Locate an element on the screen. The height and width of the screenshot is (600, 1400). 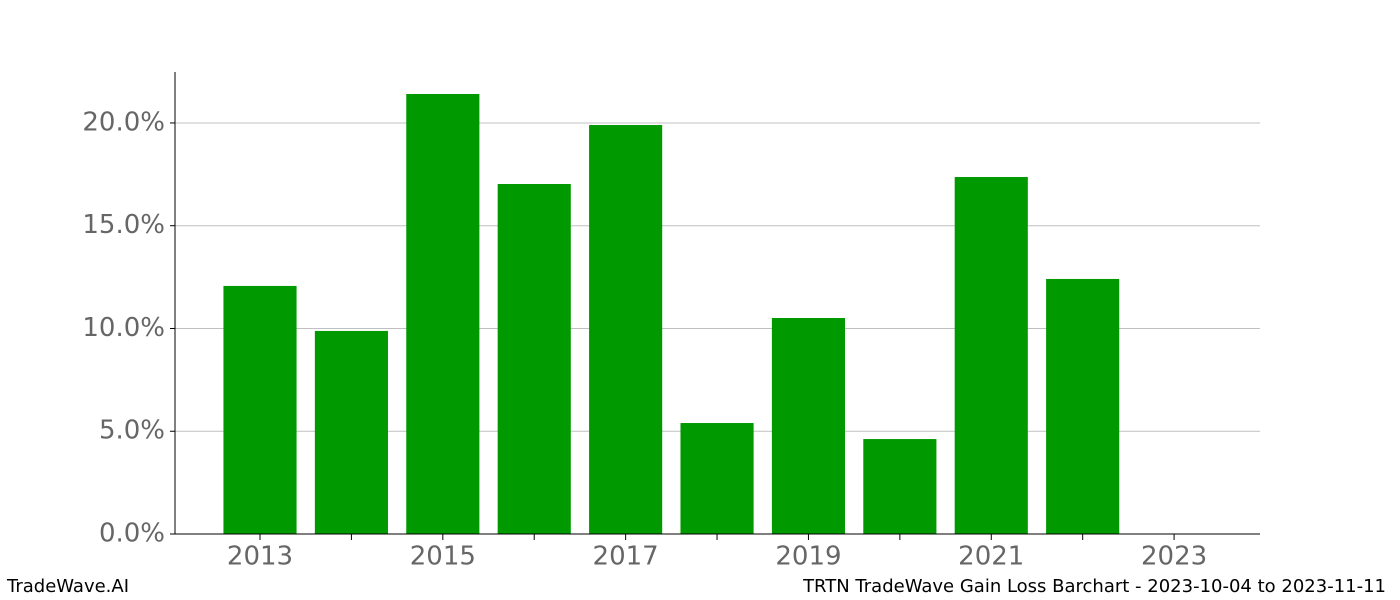
x-tick-label: 2021 is located at coordinates (991, 557).